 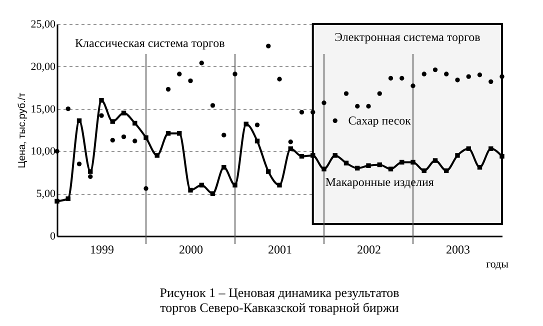 What do you see at coordinates (380, 121) in the screenshot?
I see `series-label: Сахар песок` at bounding box center [380, 121].